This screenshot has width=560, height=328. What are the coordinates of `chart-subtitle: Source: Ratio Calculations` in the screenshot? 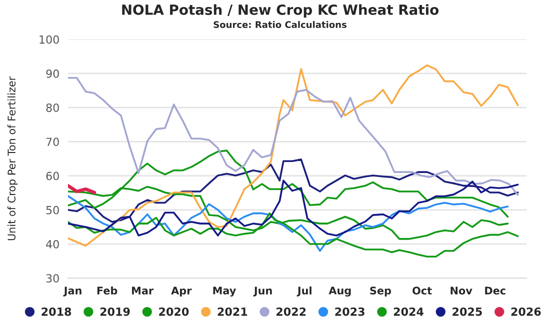 It's located at (280, 24).